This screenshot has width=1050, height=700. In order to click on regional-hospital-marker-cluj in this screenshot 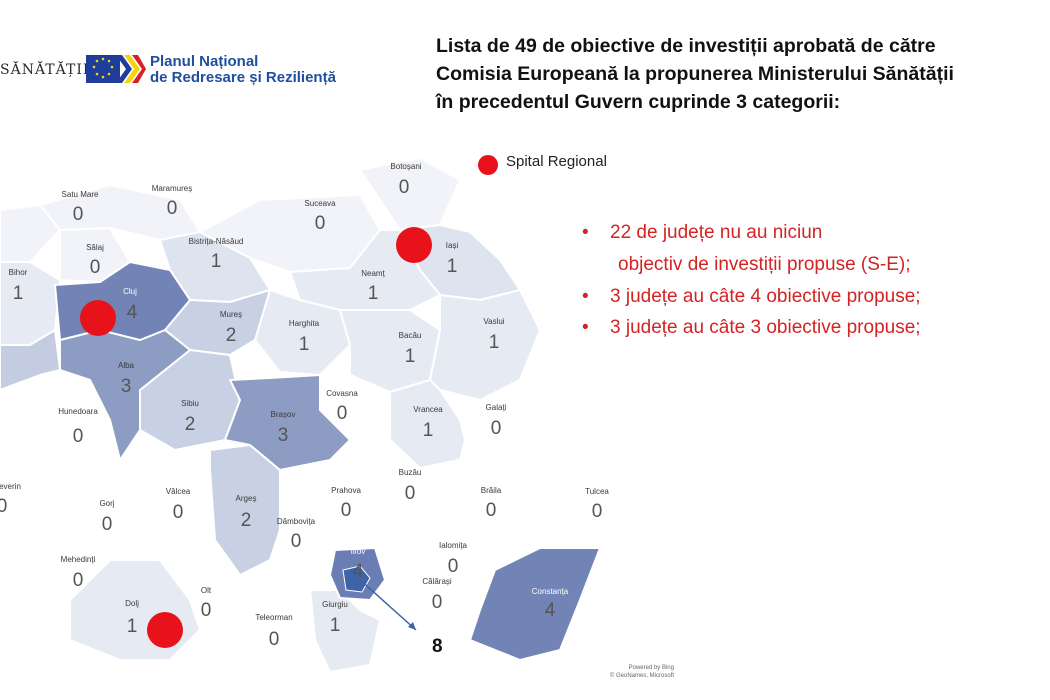, I will do `click(98, 318)`.